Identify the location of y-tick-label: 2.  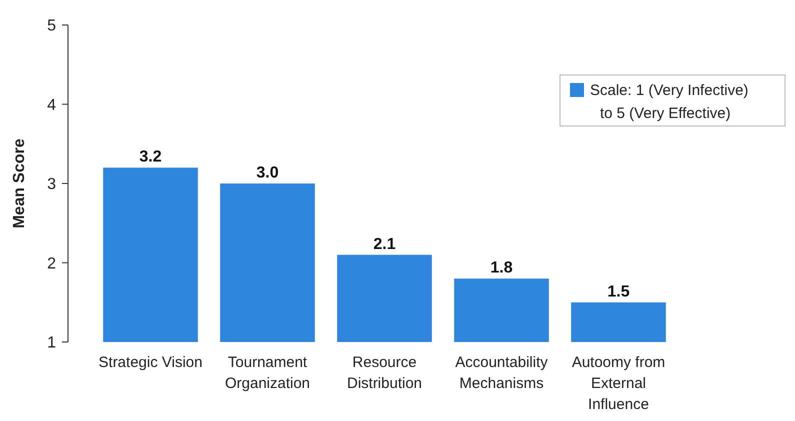
(51, 263).